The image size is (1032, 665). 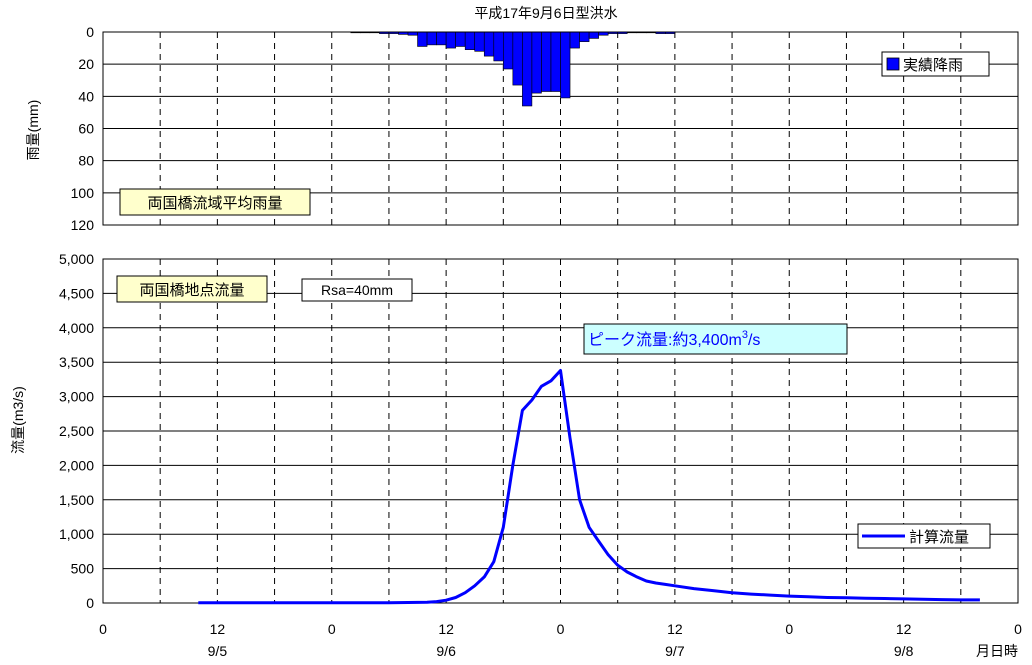 What do you see at coordinates (893, 64) in the screenshot?
I see `rain-legend-swatch` at bounding box center [893, 64].